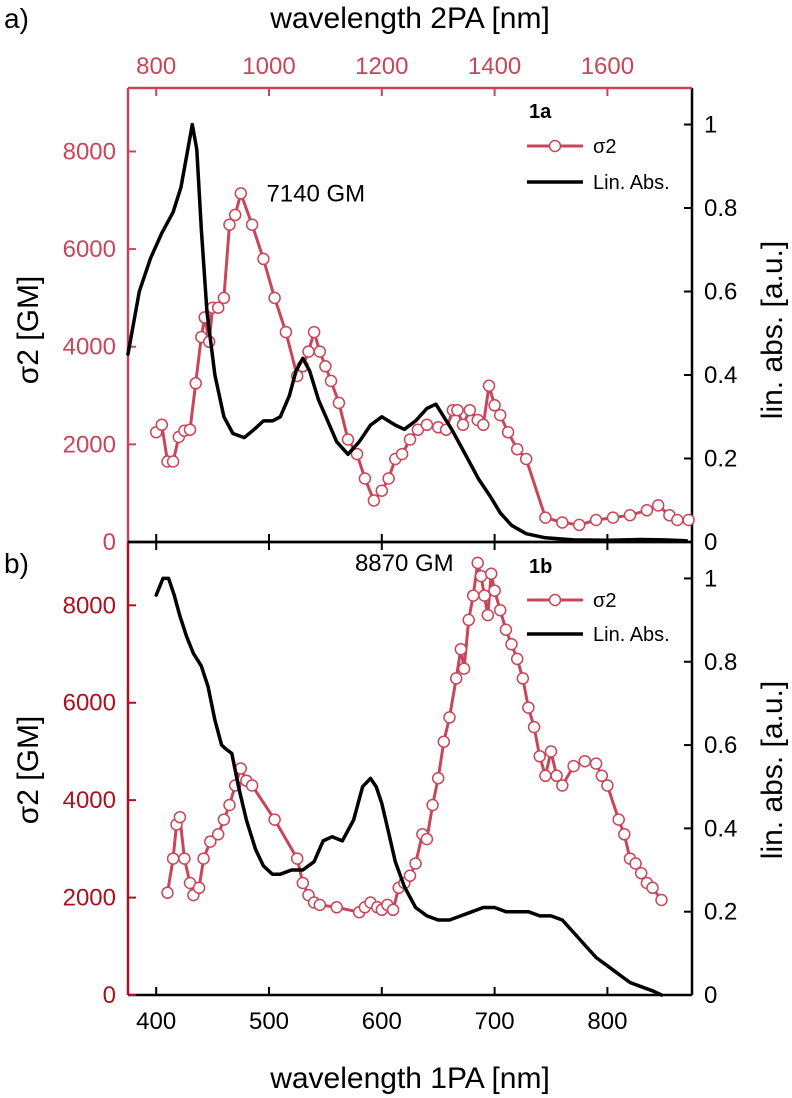 This screenshot has height=1098, width=792. What do you see at coordinates (604, 147) in the screenshot?
I see `legend-a-sigma2-label: σ2` at bounding box center [604, 147].